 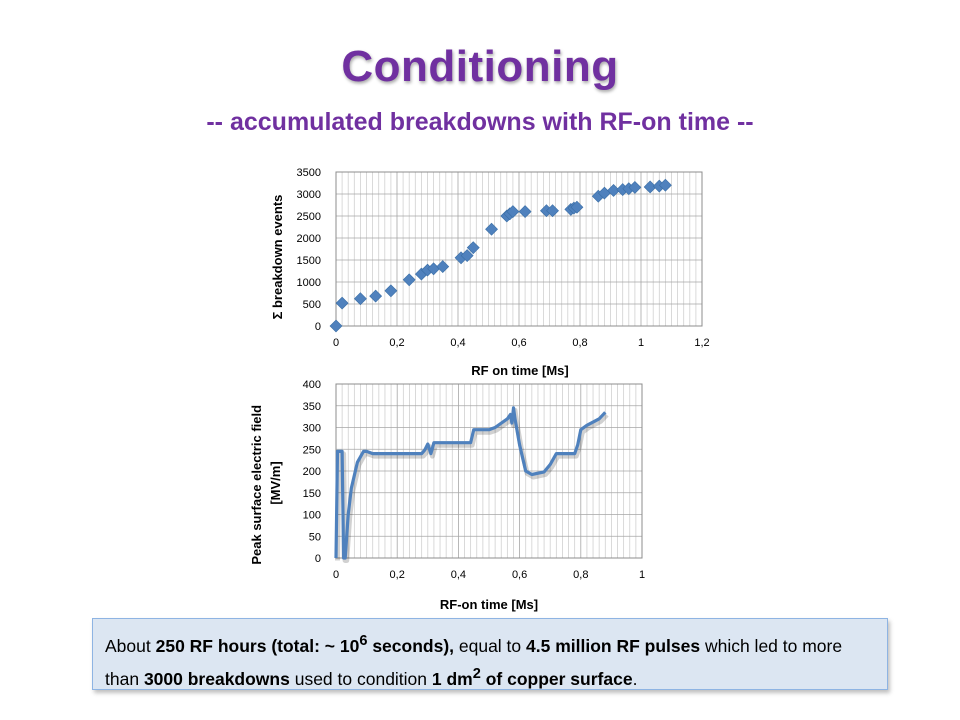 What do you see at coordinates (458, 575) in the screenshot?
I see `chart2-xtick-label: 0,4` at bounding box center [458, 575].